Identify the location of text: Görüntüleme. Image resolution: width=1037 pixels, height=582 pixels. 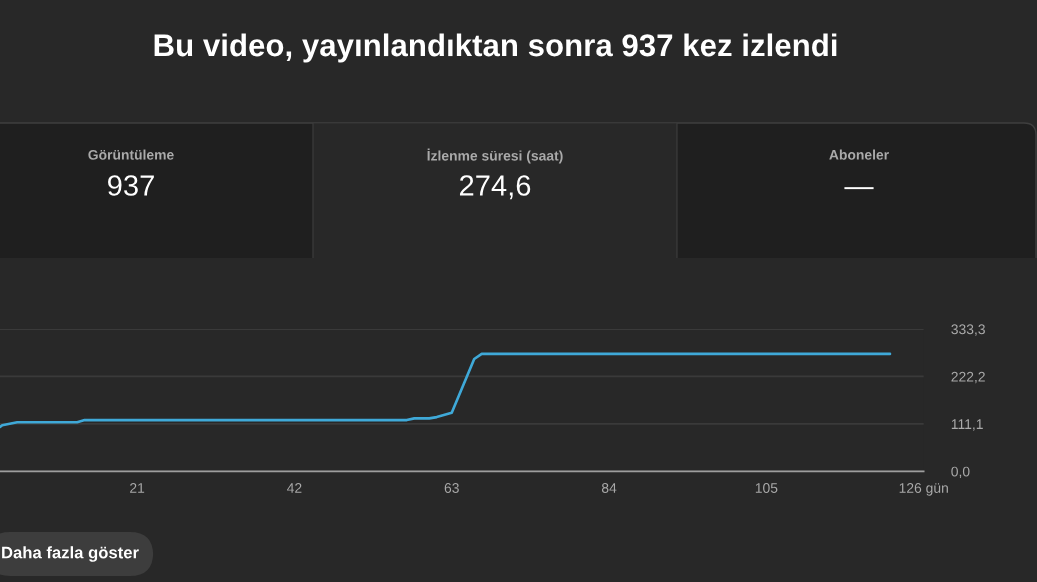
(131, 154).